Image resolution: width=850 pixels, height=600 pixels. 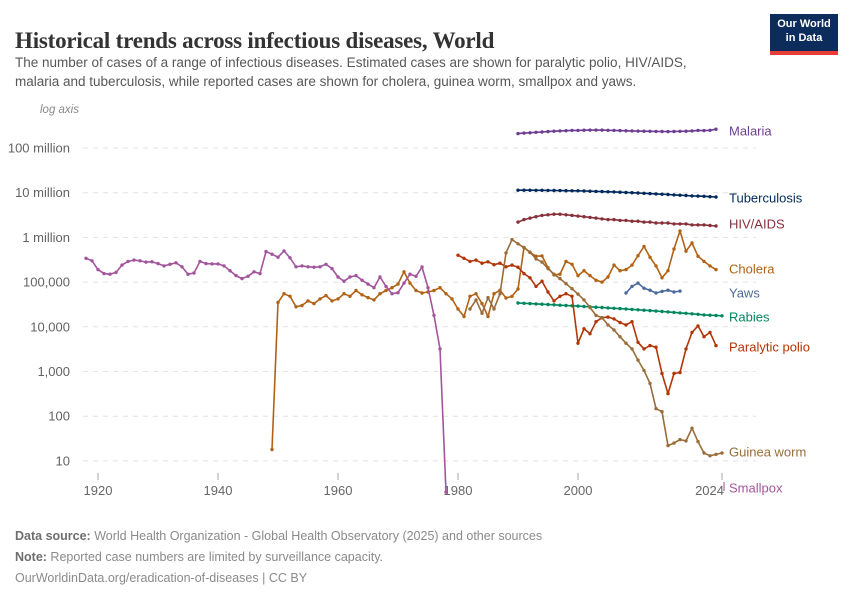 I want to click on series-label-smallpox: Smallpox, so click(x=756, y=488).